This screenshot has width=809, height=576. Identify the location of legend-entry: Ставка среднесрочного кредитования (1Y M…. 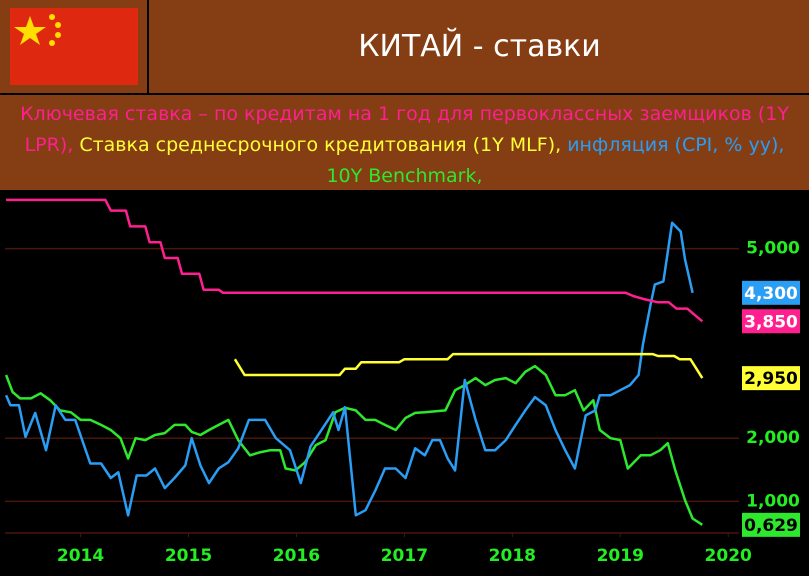
(320, 145).